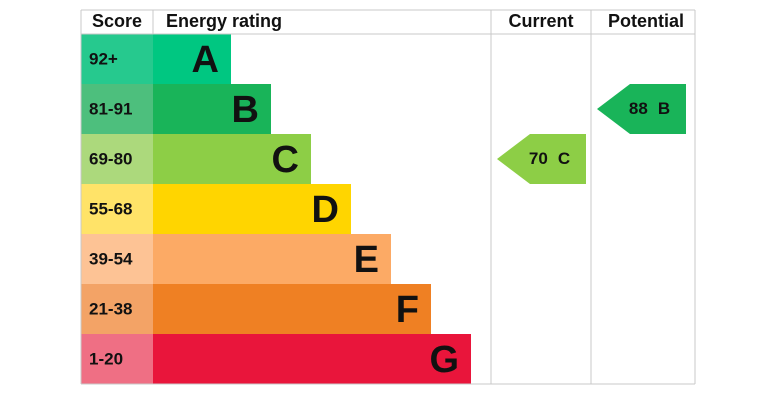 The width and height of the screenshot is (760, 409). I want to click on rating-letter: D, so click(325, 210).